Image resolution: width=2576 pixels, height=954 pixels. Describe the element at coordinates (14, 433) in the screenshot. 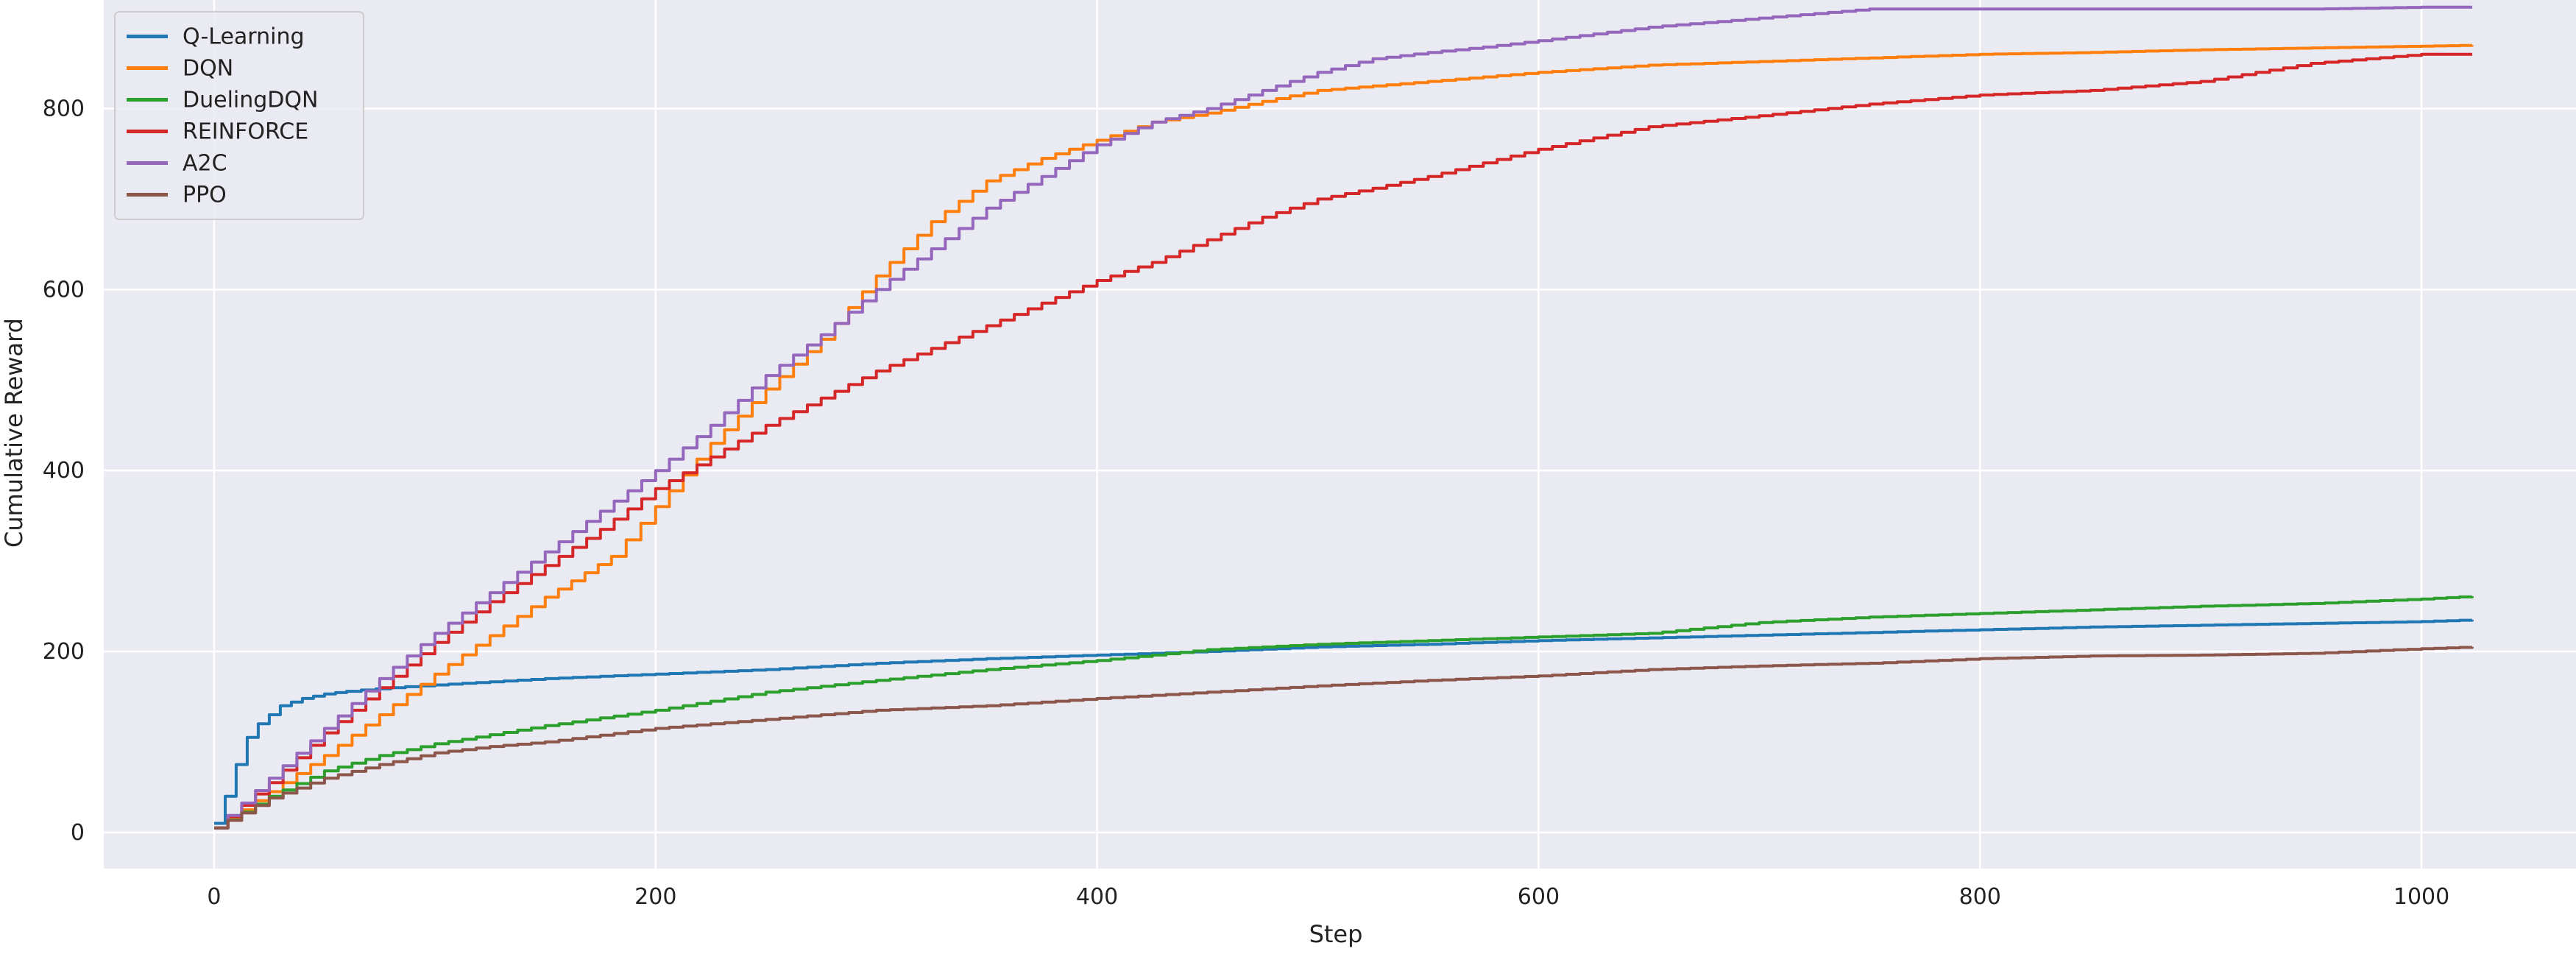

I see `y-axis-label: Cumulative Reward` at that location.